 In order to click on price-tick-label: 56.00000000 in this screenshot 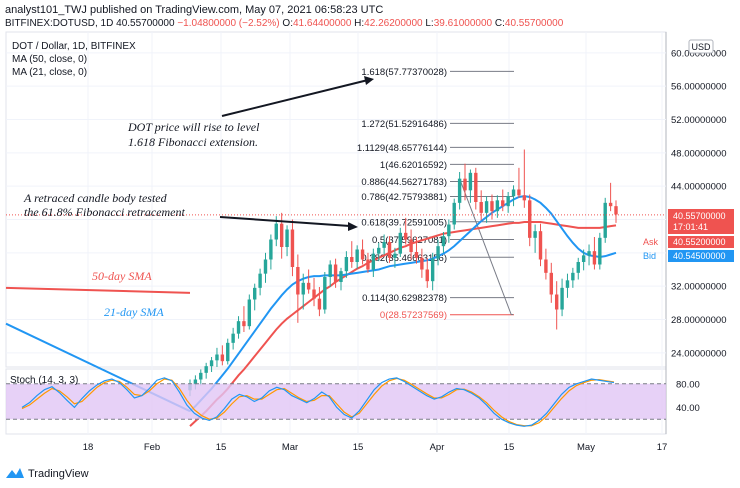, I will do `click(698, 87)`.